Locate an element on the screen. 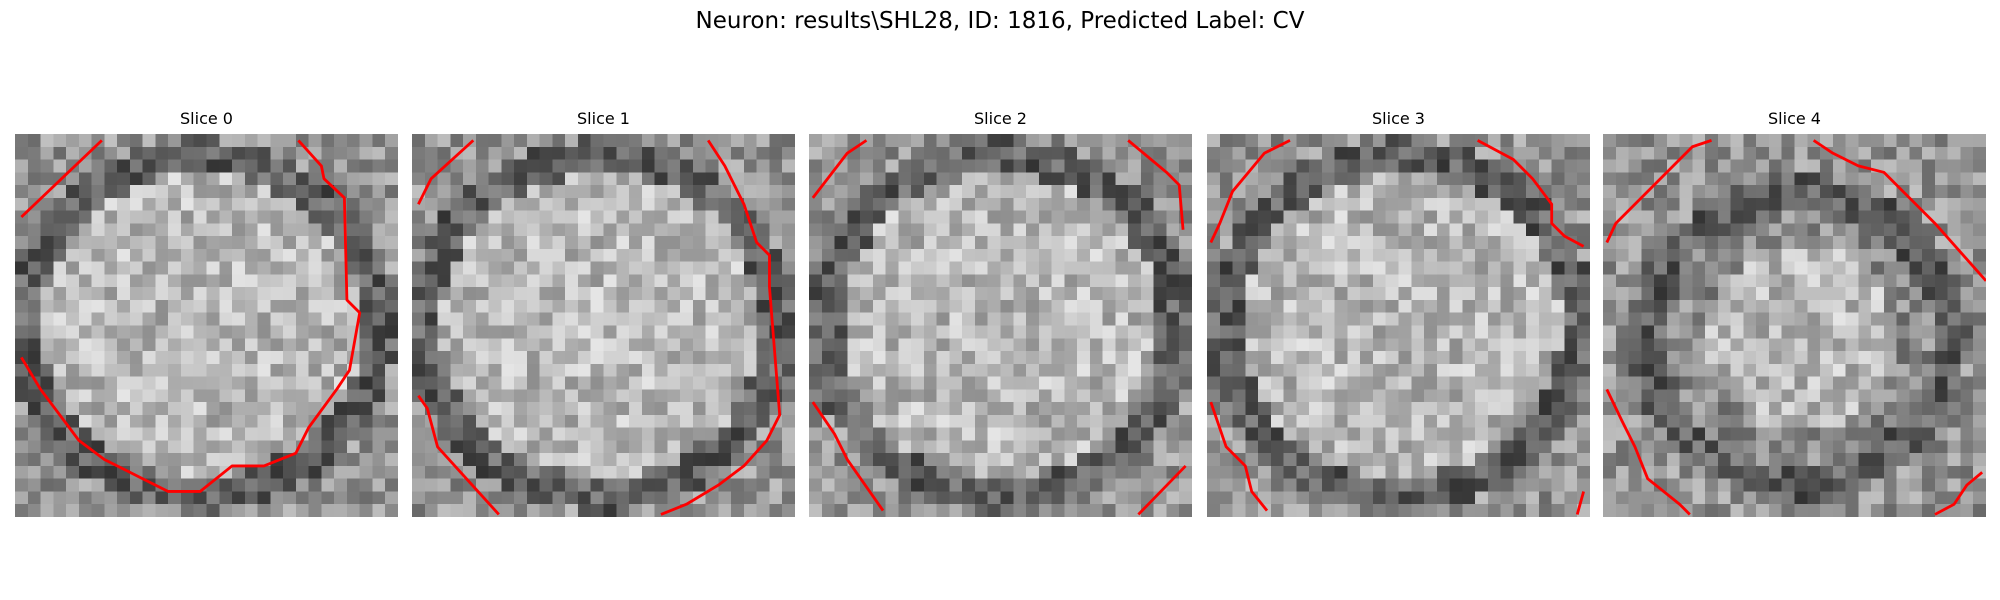  contour is located at coordinates (458, 455).